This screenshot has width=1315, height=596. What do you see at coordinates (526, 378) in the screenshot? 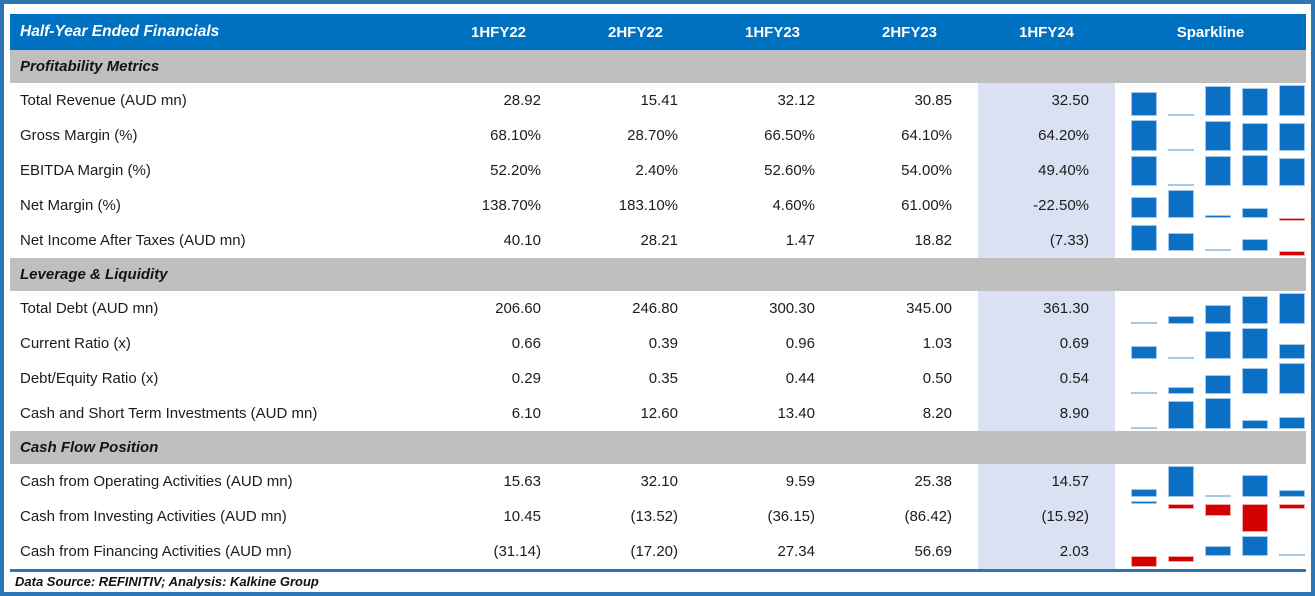
I see `value-cell-1hfy22: 0.29` at bounding box center [526, 378].